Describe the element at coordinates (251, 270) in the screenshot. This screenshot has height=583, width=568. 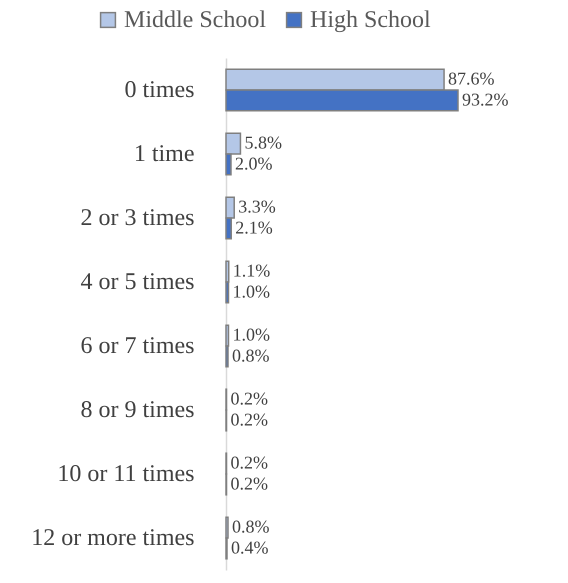
I see `data-label: 1.1%` at that location.